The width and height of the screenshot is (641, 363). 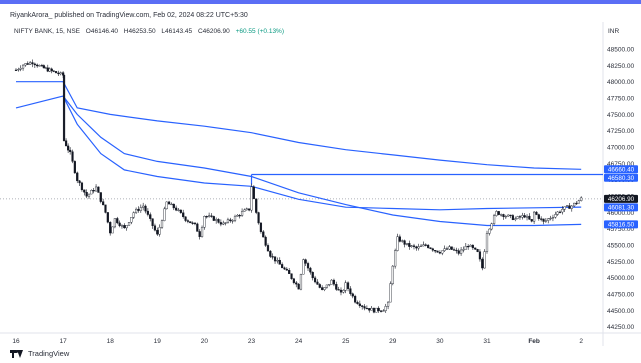 What do you see at coordinates (614, 31) in the screenshot?
I see `currency-label: INR` at bounding box center [614, 31].